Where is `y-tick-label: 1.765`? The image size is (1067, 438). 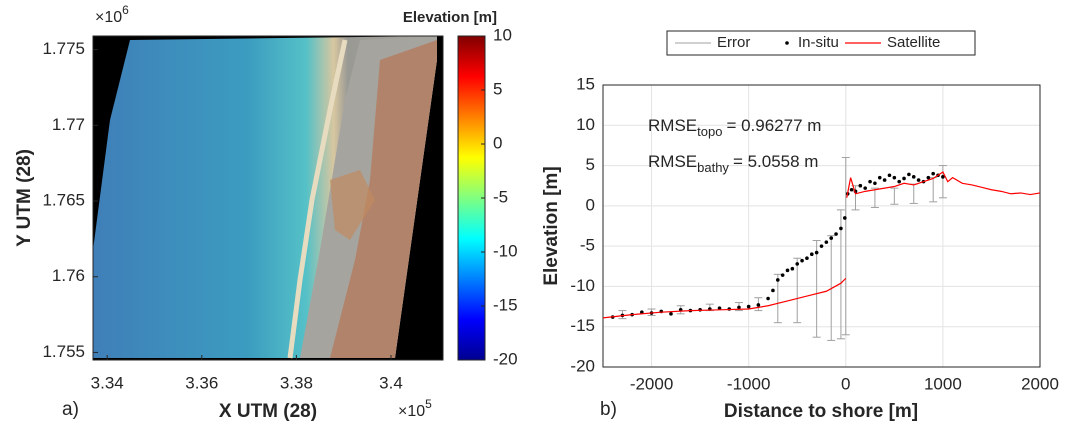 y-tick-label: 1.765 is located at coordinates (63, 200).